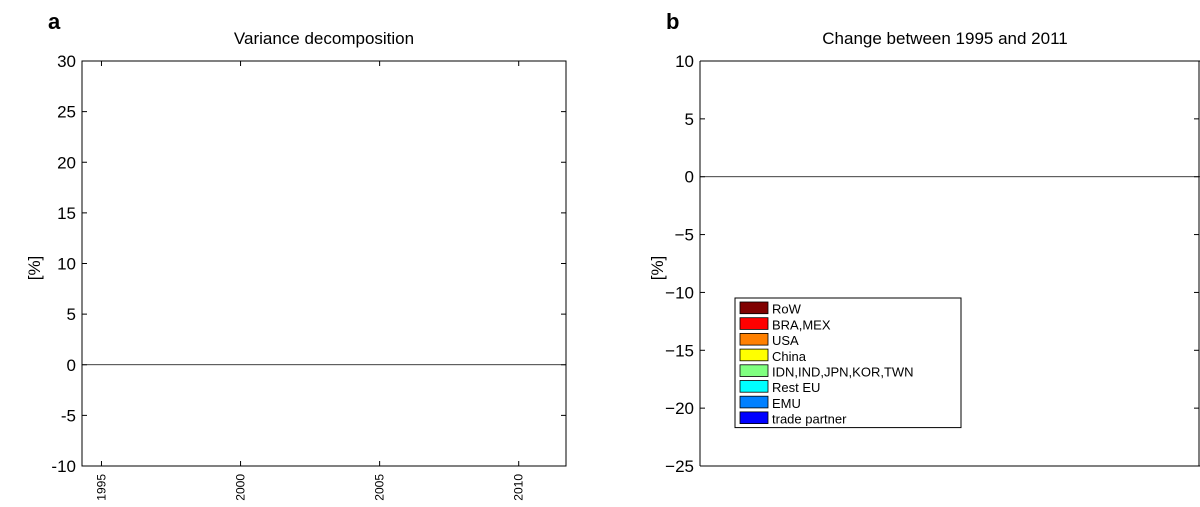  I want to click on legend-label-usa: USA, so click(785, 340).